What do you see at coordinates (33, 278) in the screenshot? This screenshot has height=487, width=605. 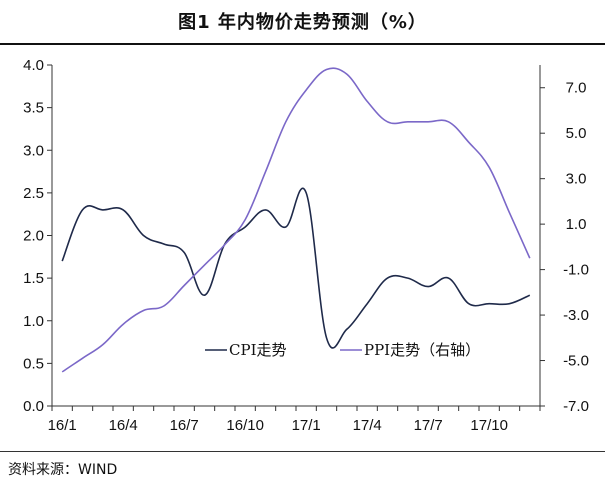 I see `left-tick-label: 1.5` at bounding box center [33, 278].